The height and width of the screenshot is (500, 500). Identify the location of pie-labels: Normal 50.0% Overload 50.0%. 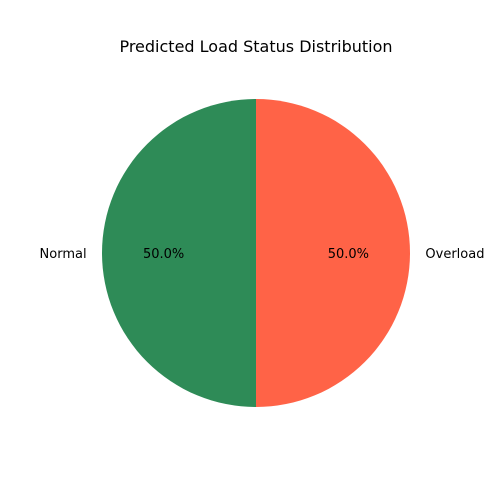
(262, 254).